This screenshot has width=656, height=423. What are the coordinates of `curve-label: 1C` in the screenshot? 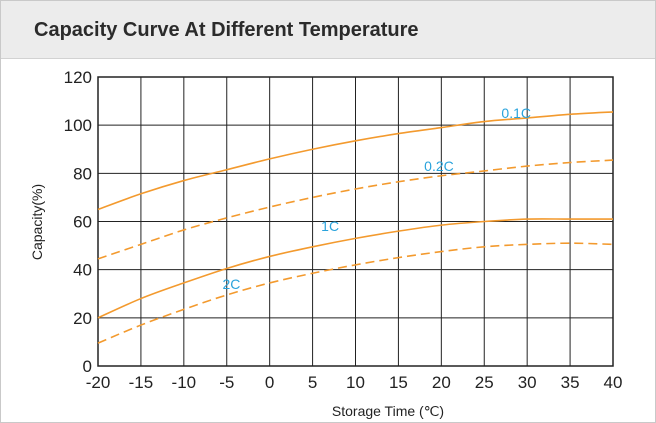 It's located at (330, 226).